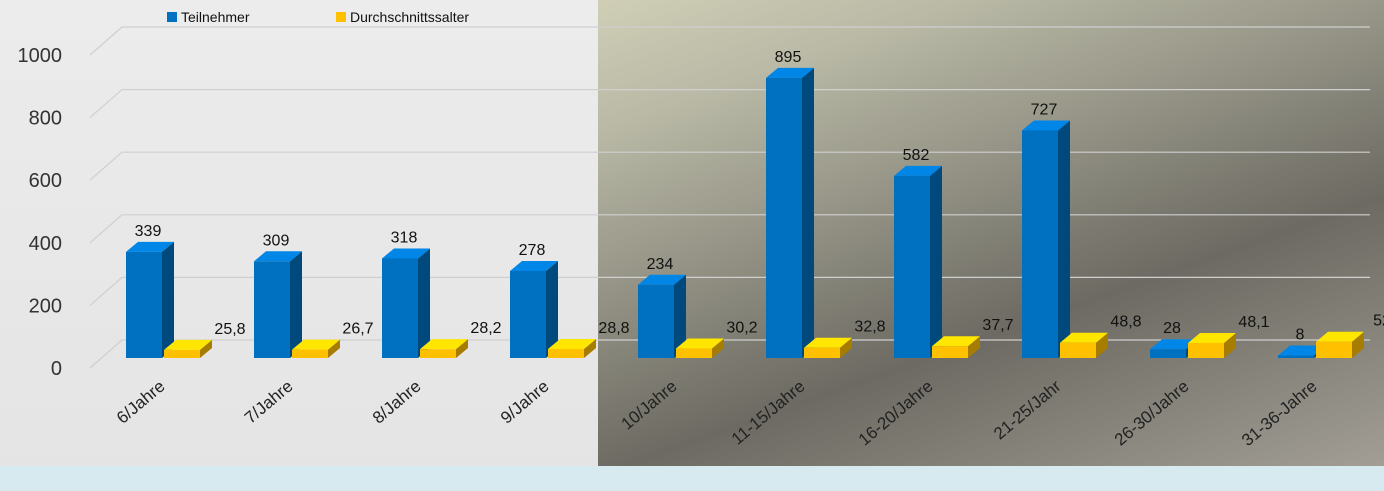  I want to click on value-label: 32,8, so click(869, 327).